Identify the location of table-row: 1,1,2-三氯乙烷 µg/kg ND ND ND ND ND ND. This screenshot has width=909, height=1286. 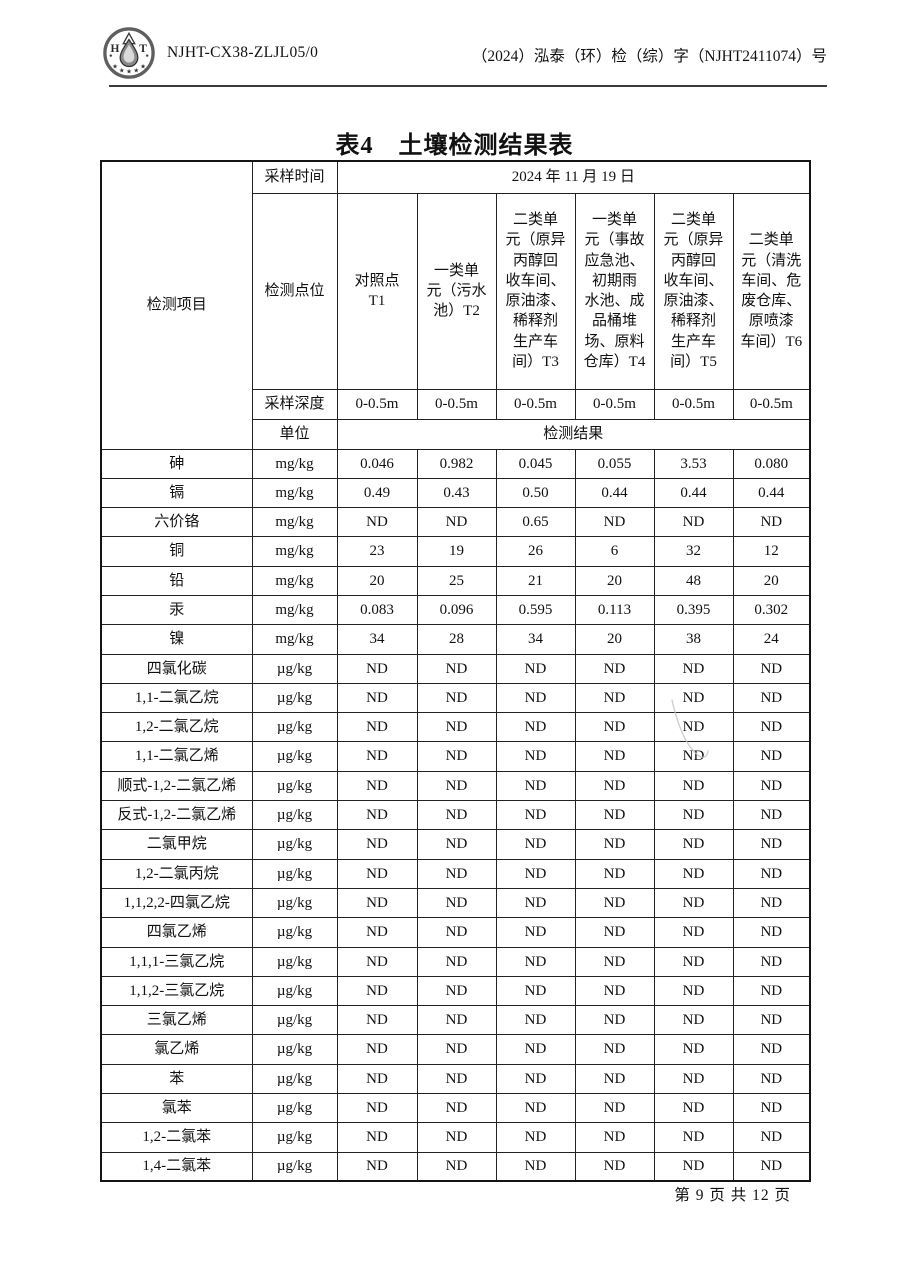
(455, 991).